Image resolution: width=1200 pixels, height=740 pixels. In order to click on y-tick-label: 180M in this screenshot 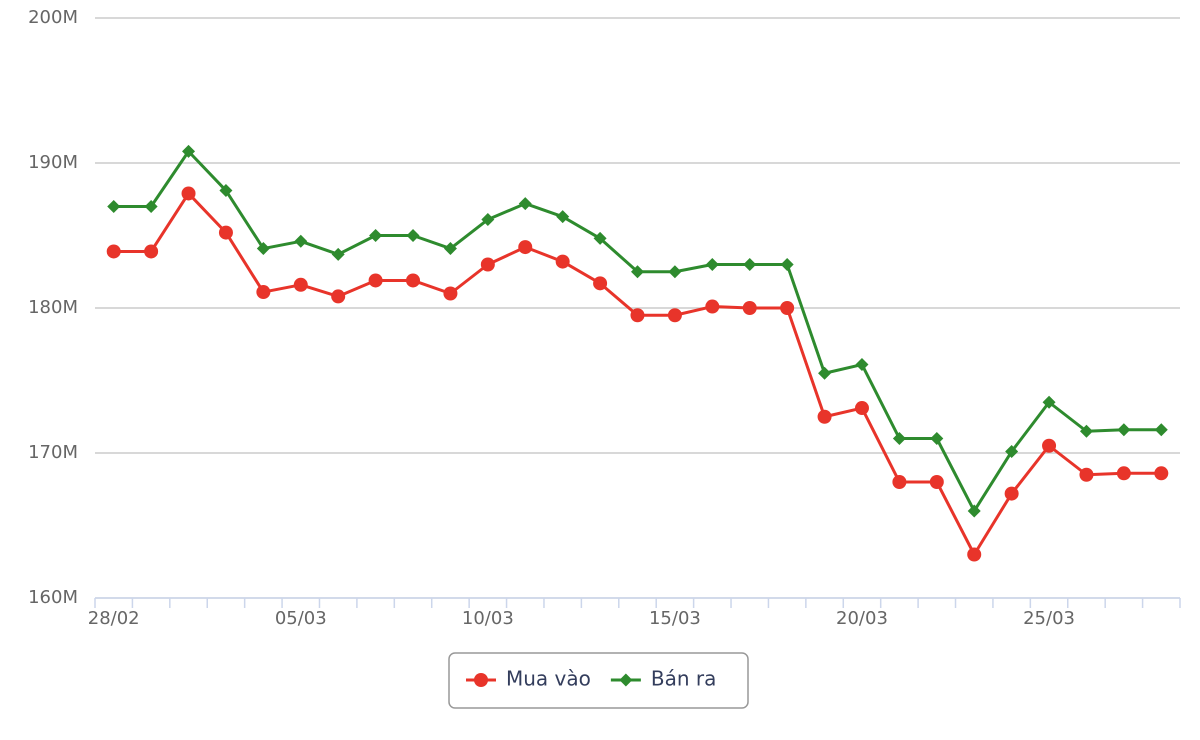, I will do `click(53, 307)`.